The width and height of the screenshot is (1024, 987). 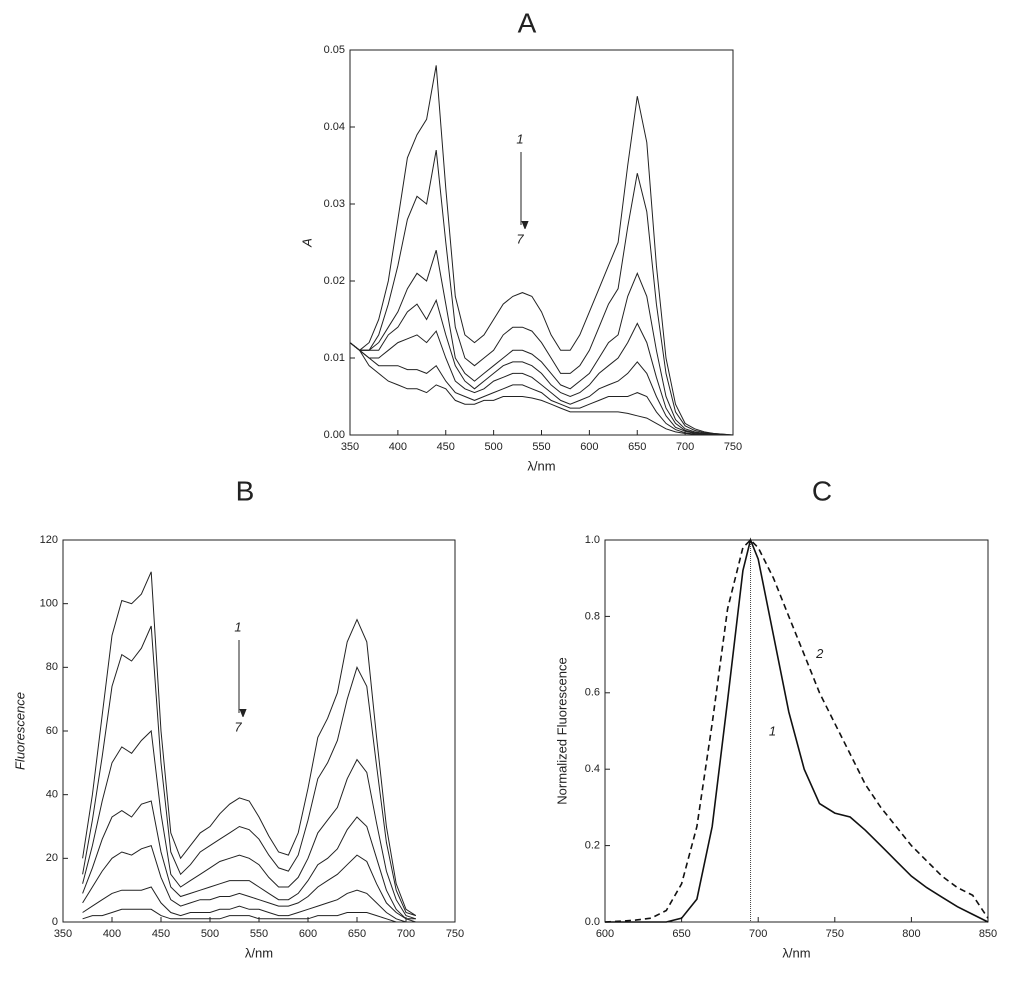 I want to click on y-tick-label: 0.8, so click(x=592, y=616).